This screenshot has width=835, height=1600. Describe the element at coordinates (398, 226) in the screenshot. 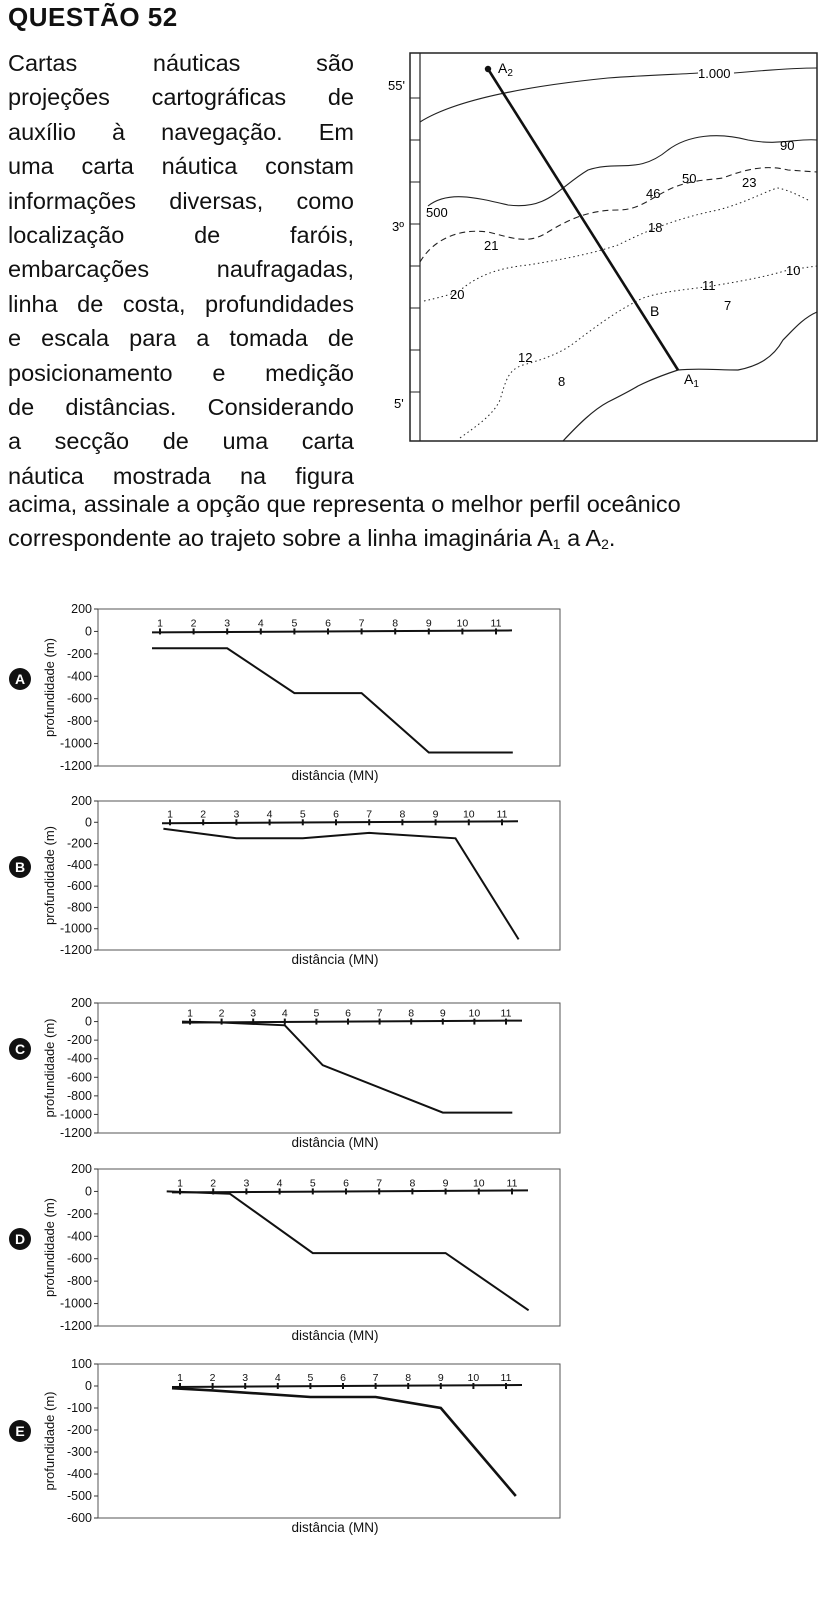

I see `latitude-label: 3º` at that location.